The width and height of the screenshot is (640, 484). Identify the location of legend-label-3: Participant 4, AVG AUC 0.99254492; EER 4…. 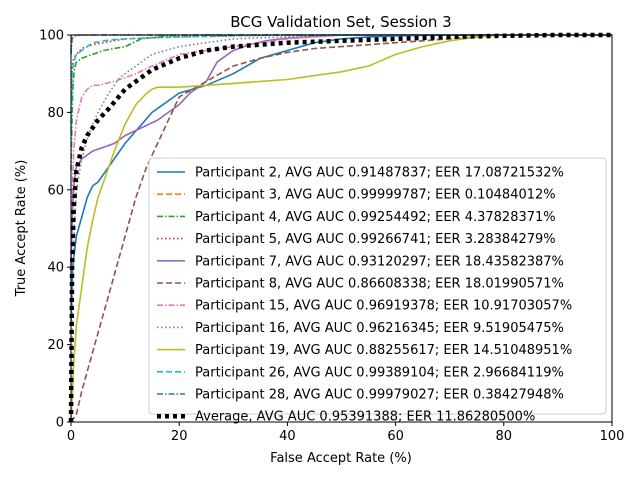
(375, 217).